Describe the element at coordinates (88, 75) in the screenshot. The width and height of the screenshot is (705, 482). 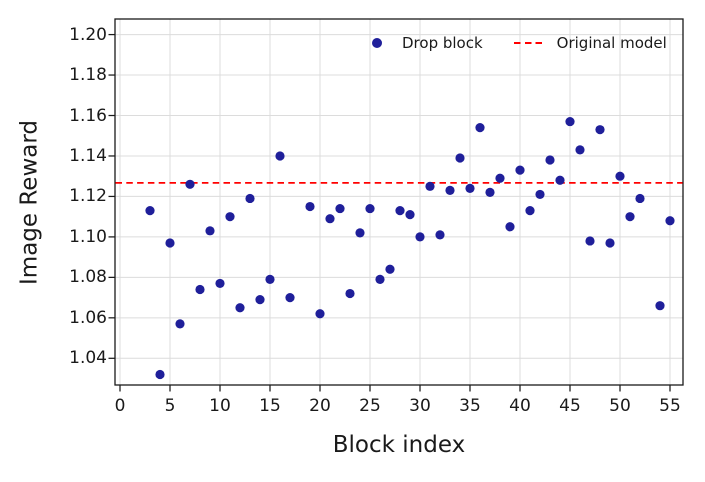
I see `y-tick-label: 1.18` at that location.